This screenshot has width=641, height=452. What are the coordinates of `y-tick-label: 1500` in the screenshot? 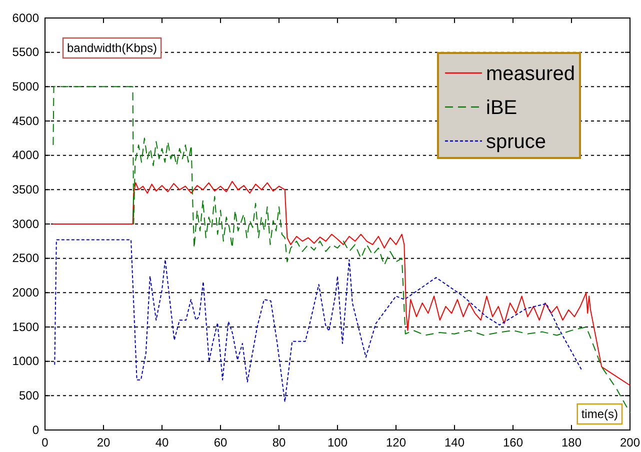 It's located at (26, 327).